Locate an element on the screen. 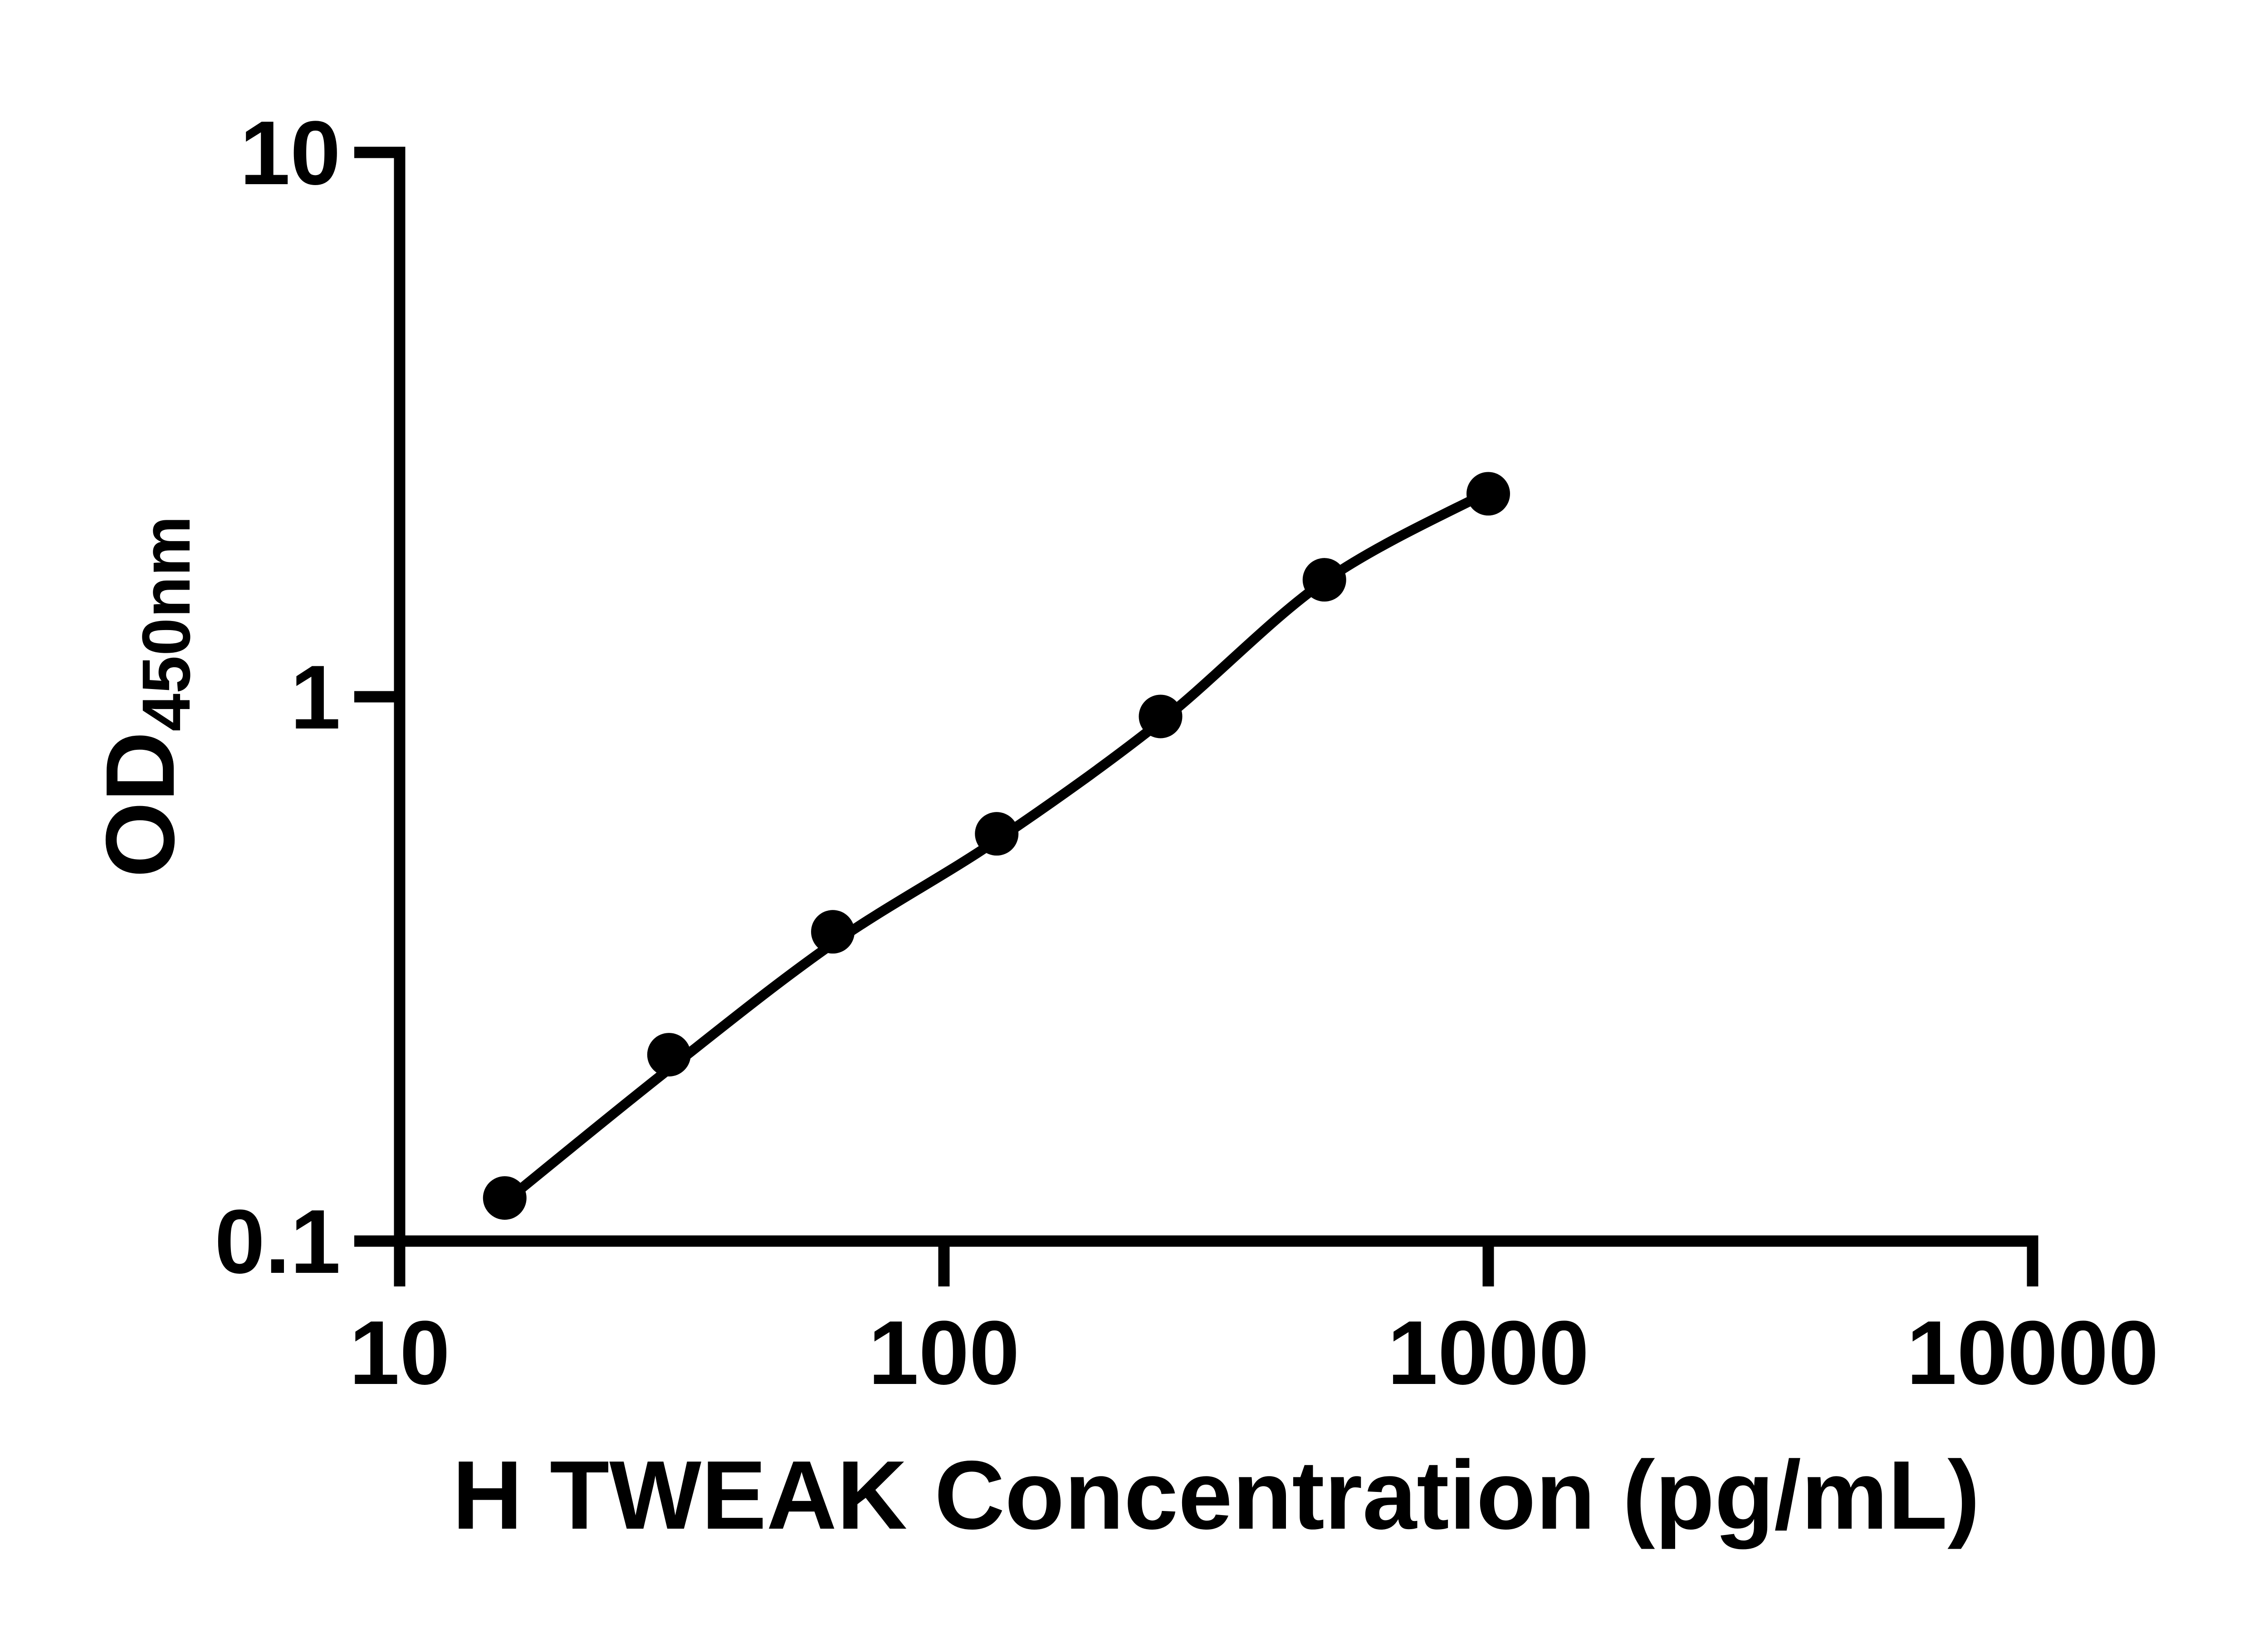  x-tick-label-10000: 10000 is located at coordinates (2033, 1352).